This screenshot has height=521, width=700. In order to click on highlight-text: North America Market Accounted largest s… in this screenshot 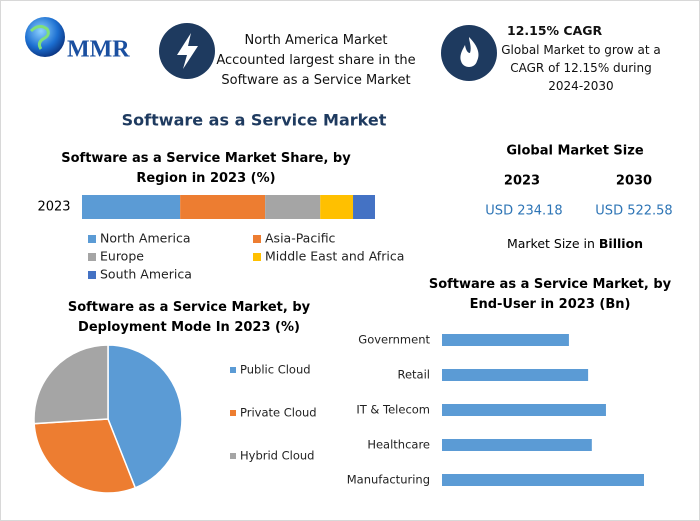, I will do `click(316, 60)`.